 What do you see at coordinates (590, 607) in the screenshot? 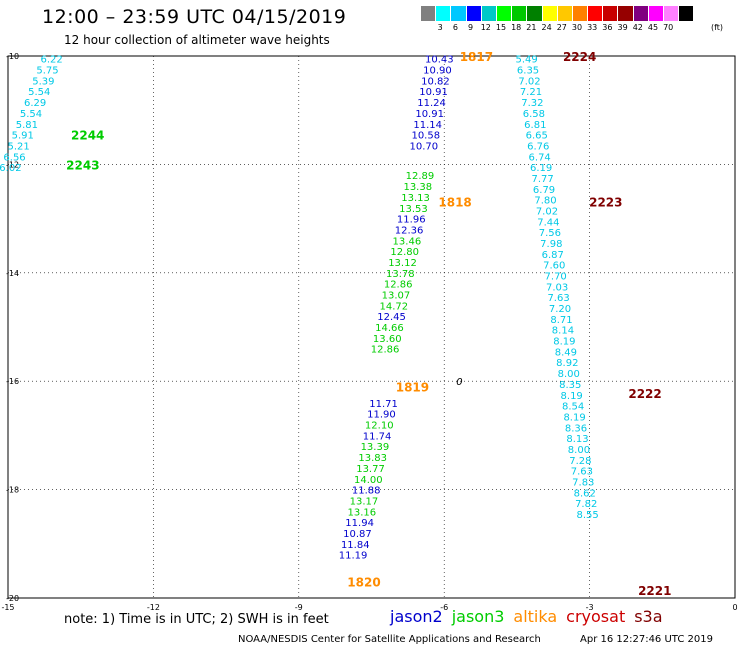
I see `x-tick-label: -3` at bounding box center [590, 607].